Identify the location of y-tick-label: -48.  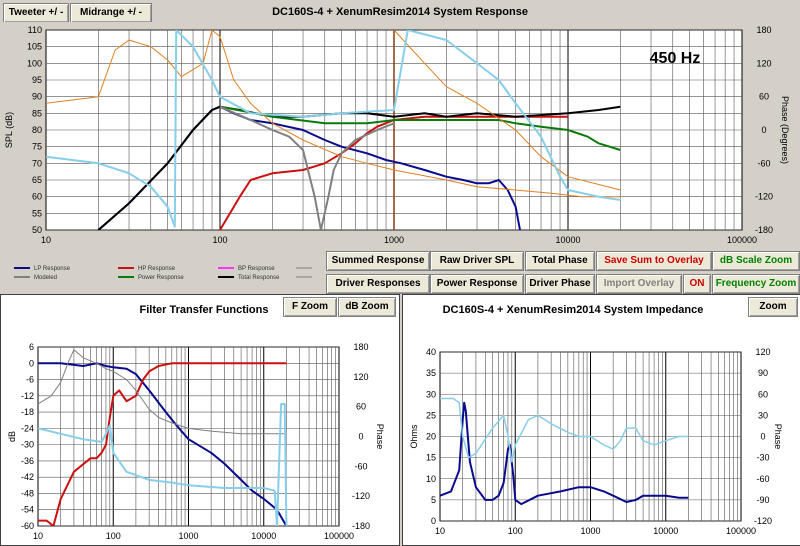
(27, 493).